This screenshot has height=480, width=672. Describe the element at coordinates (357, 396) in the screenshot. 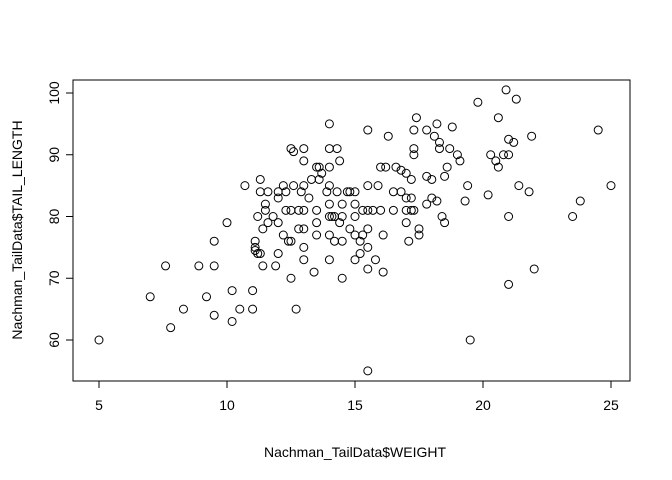

I see `x-axis: 5 10 15 20 25` at that location.